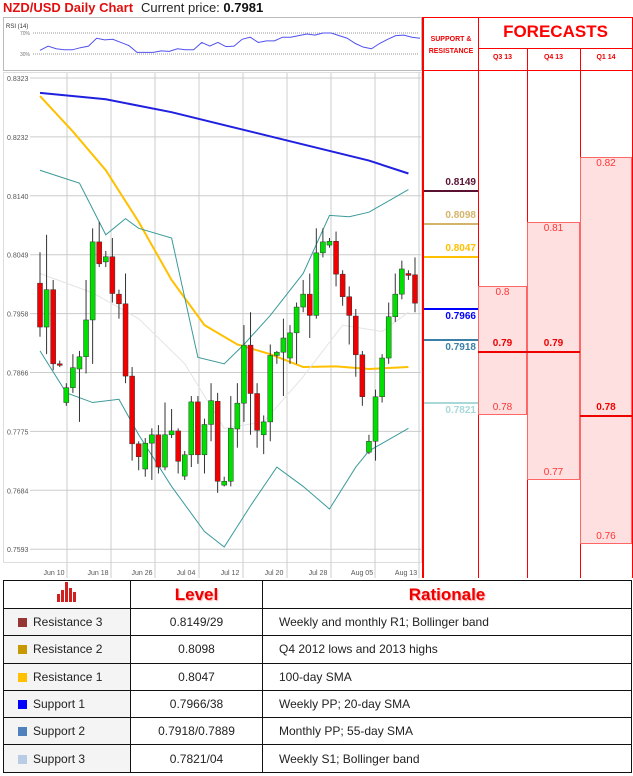 The width and height of the screenshot is (633, 776). What do you see at coordinates (196, 758) in the screenshot?
I see `level-value: 0.7821/04` at bounding box center [196, 758].